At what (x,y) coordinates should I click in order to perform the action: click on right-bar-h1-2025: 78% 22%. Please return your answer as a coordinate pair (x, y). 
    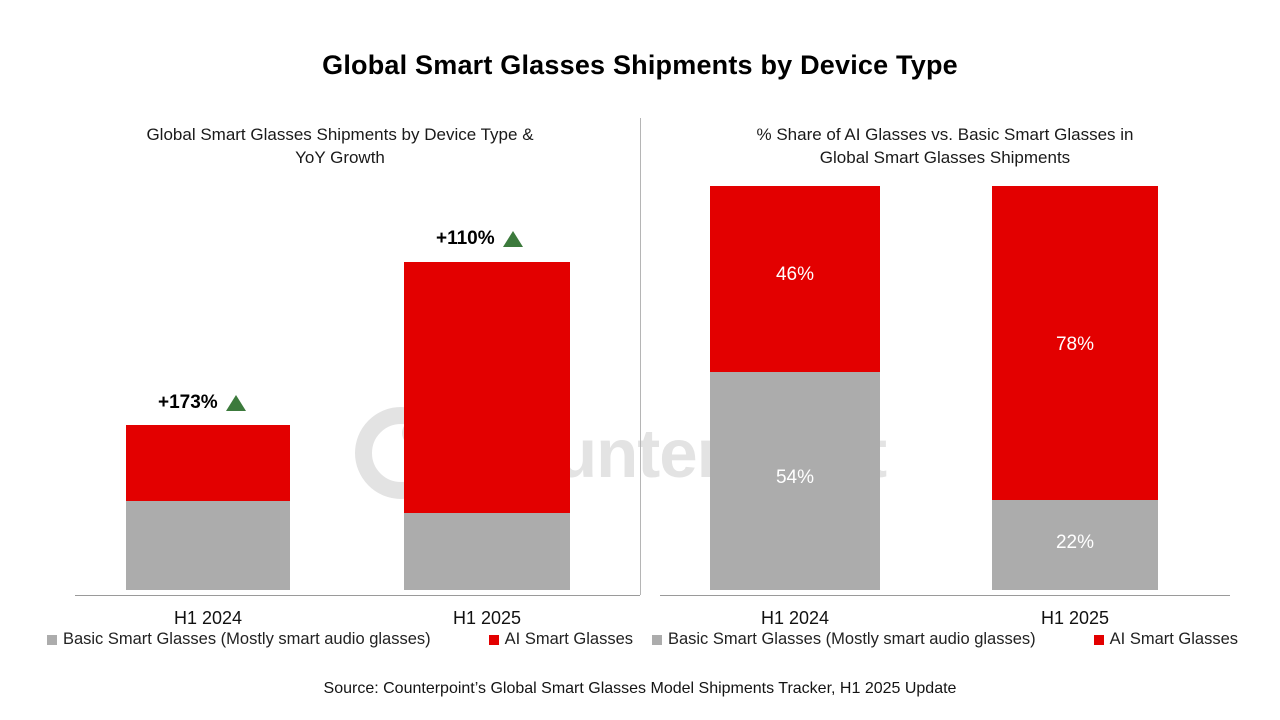
    Looking at the image, I should click on (1075, 388).